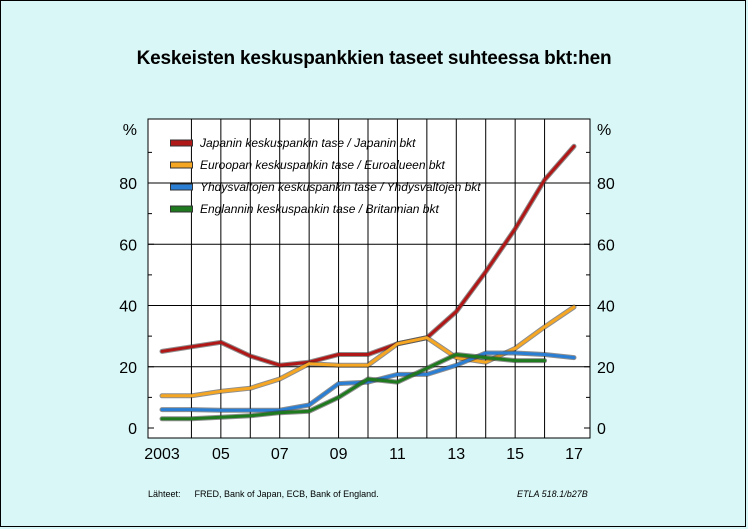 This screenshot has width=748, height=529. What do you see at coordinates (606, 368) in the screenshot?
I see `y-tick-label-right: 20` at bounding box center [606, 368].